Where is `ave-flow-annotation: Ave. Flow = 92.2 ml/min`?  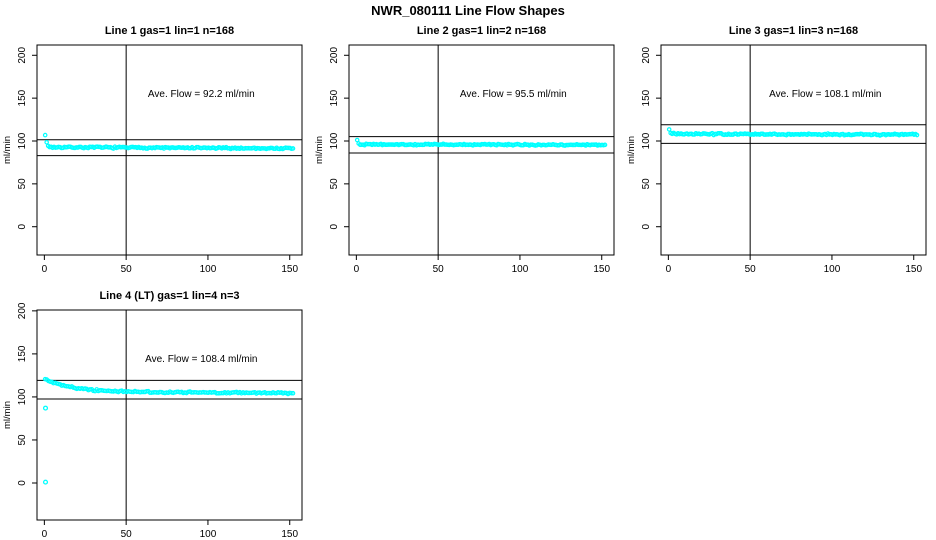 ave-flow-annotation: Ave. Flow = 92.2 ml/min is located at coordinates (201, 94).